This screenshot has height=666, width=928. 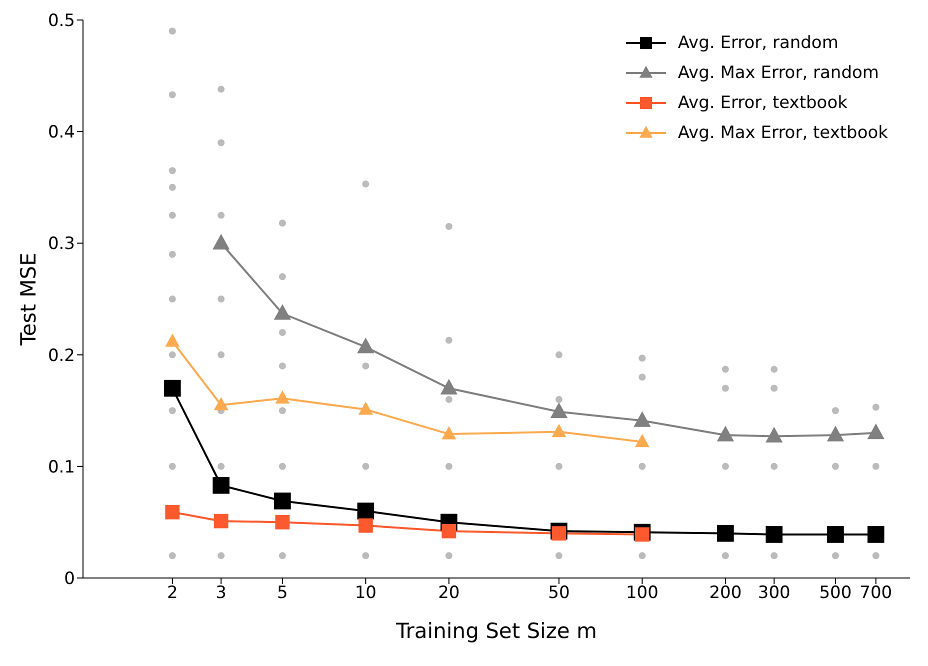 What do you see at coordinates (61, 21) in the screenshot?
I see `y-tick-label: 0.5` at bounding box center [61, 21].